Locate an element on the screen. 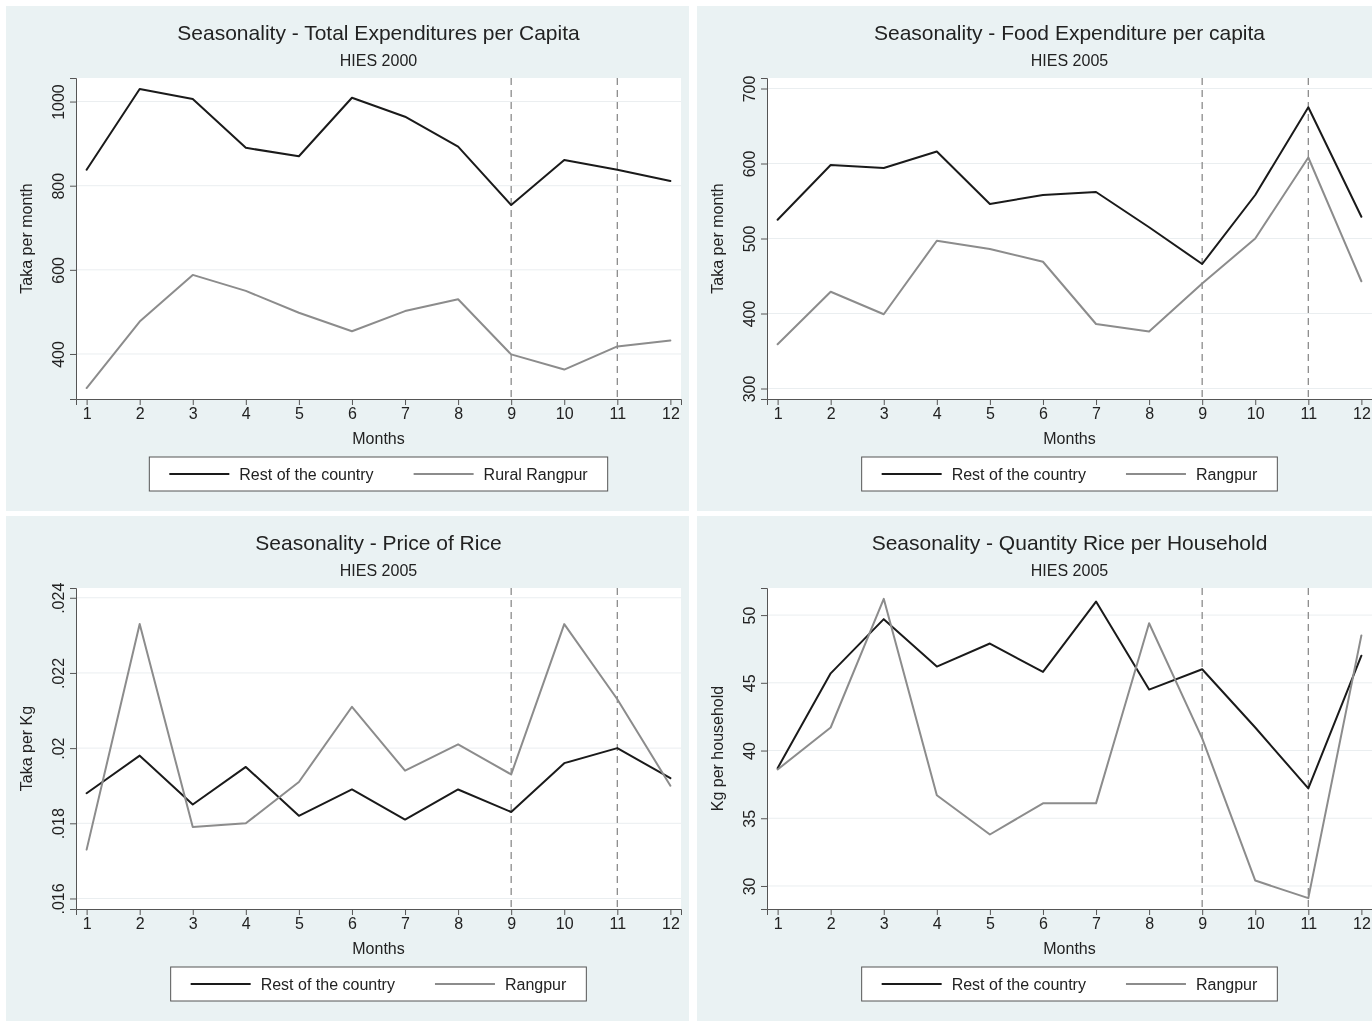 The width and height of the screenshot is (1372, 1021). y-axis-title: Kg per household is located at coordinates (717, 748).